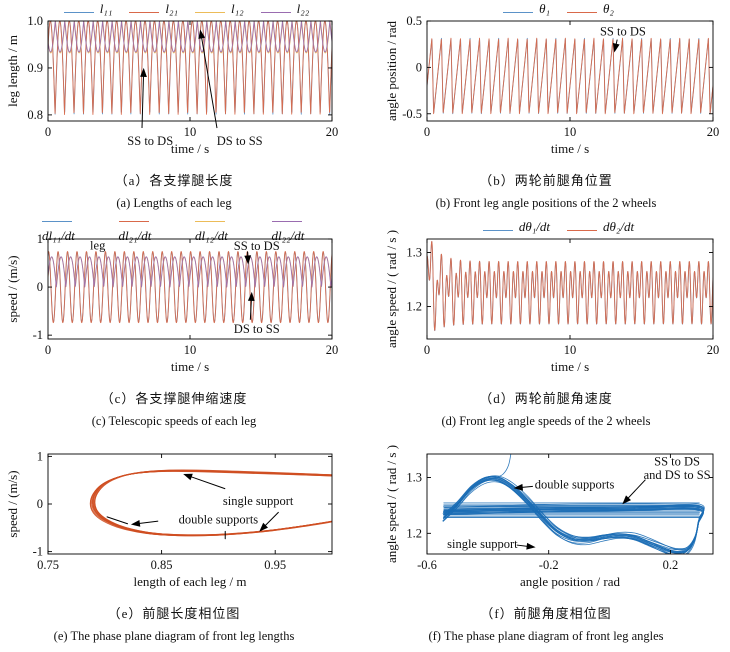 The width and height of the screenshot is (730, 652). I want to click on panel-c-caption-cn: （c）各支撑腿伸缩速度, so click(174, 398).